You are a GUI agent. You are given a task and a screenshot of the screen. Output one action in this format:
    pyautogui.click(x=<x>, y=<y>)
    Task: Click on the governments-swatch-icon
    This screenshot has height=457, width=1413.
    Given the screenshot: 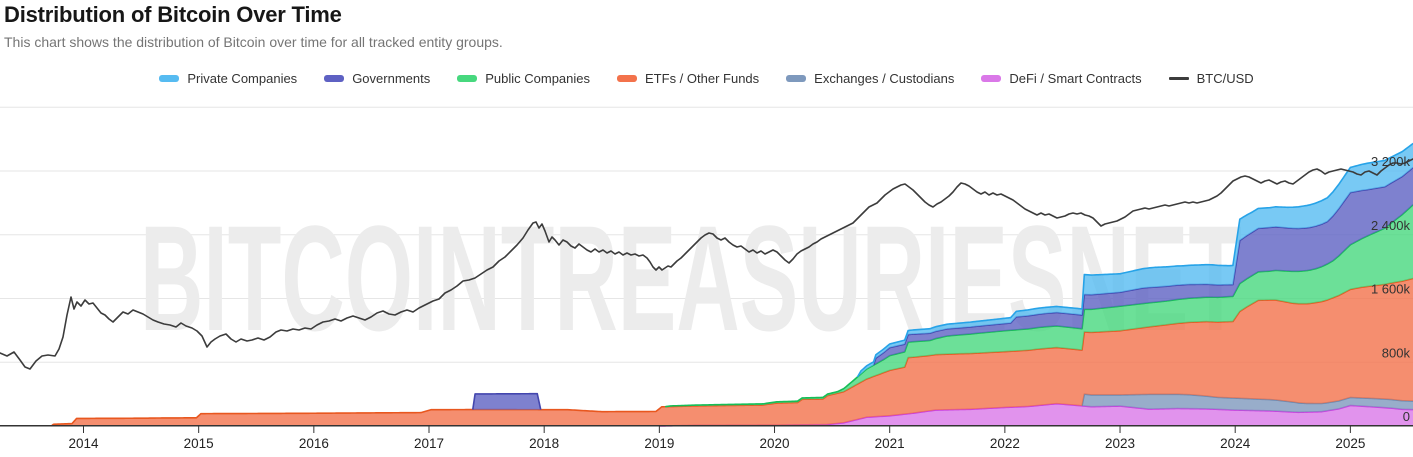 What is the action you would take?
    pyautogui.click(x=334, y=78)
    